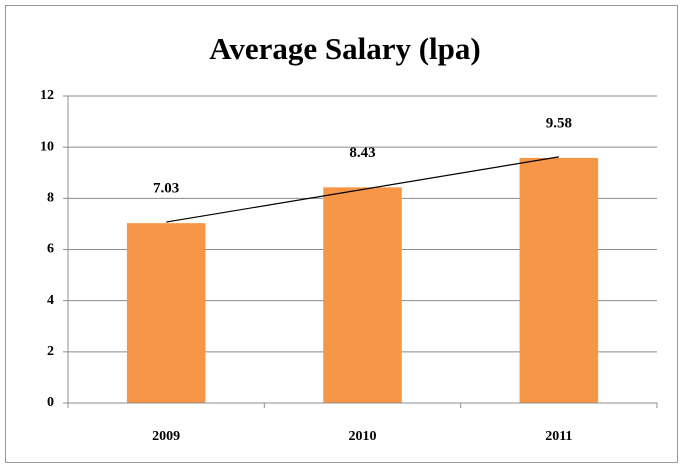  Describe the element at coordinates (50, 249) in the screenshot. I see `y-tick-label: 6` at that location.